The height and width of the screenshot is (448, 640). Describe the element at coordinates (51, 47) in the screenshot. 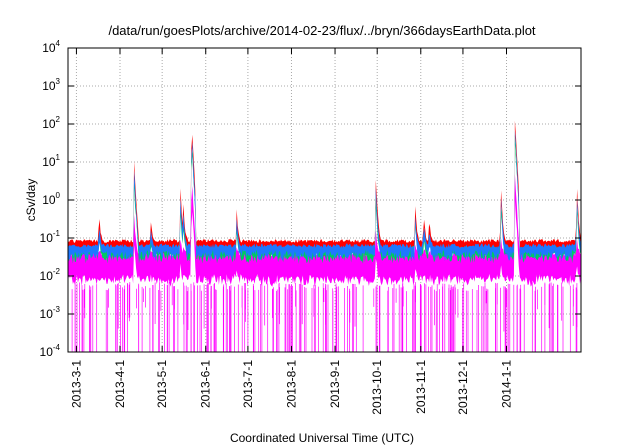

I see `y-tick-label: 10⁴` at that location.